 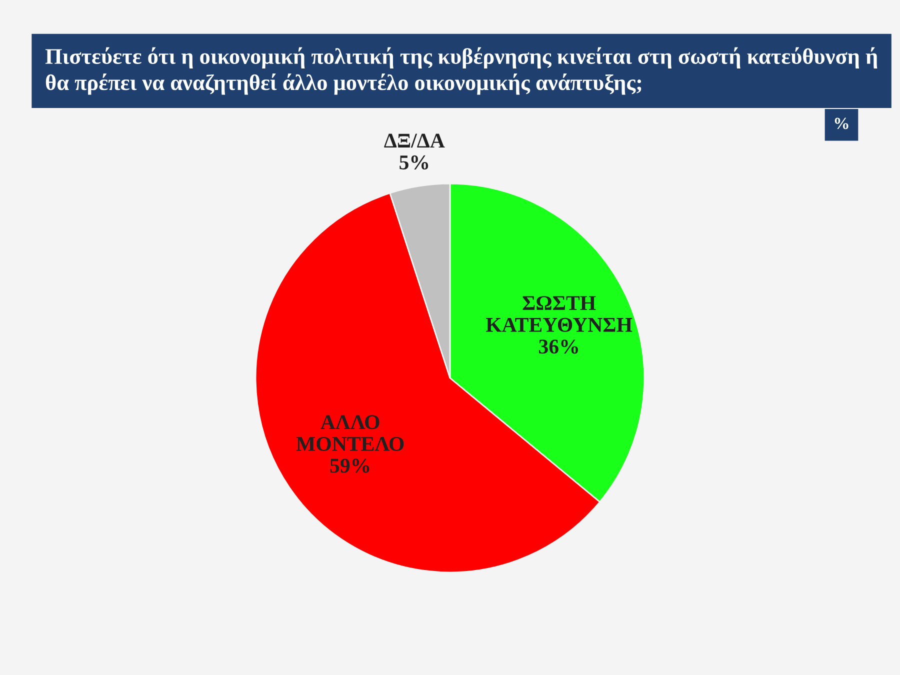 I want to click on data-label: 36%, so click(x=558, y=347).